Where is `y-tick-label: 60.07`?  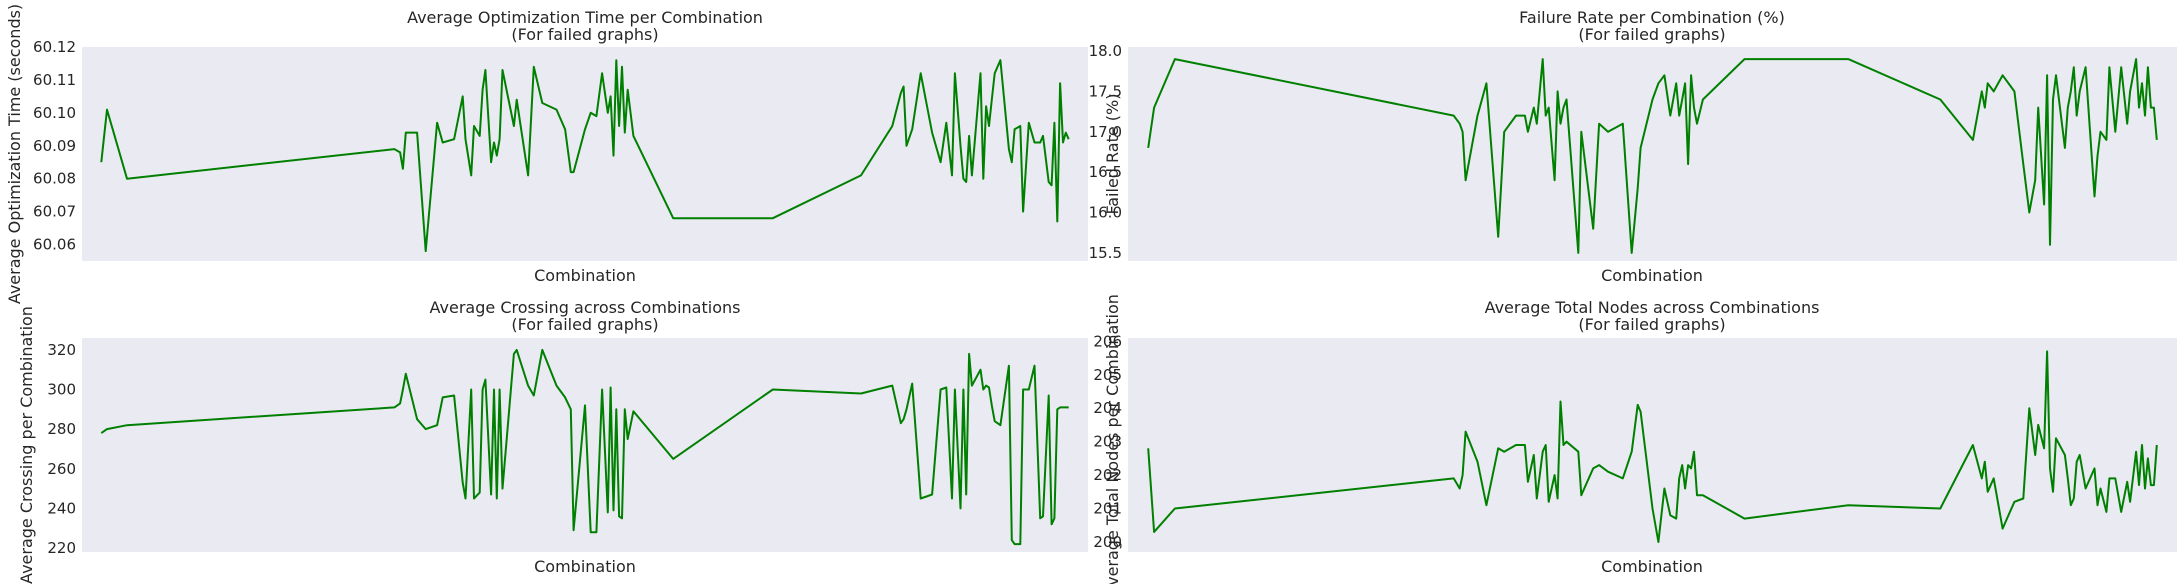
y-tick-label: 60.07 is located at coordinates (54, 212).